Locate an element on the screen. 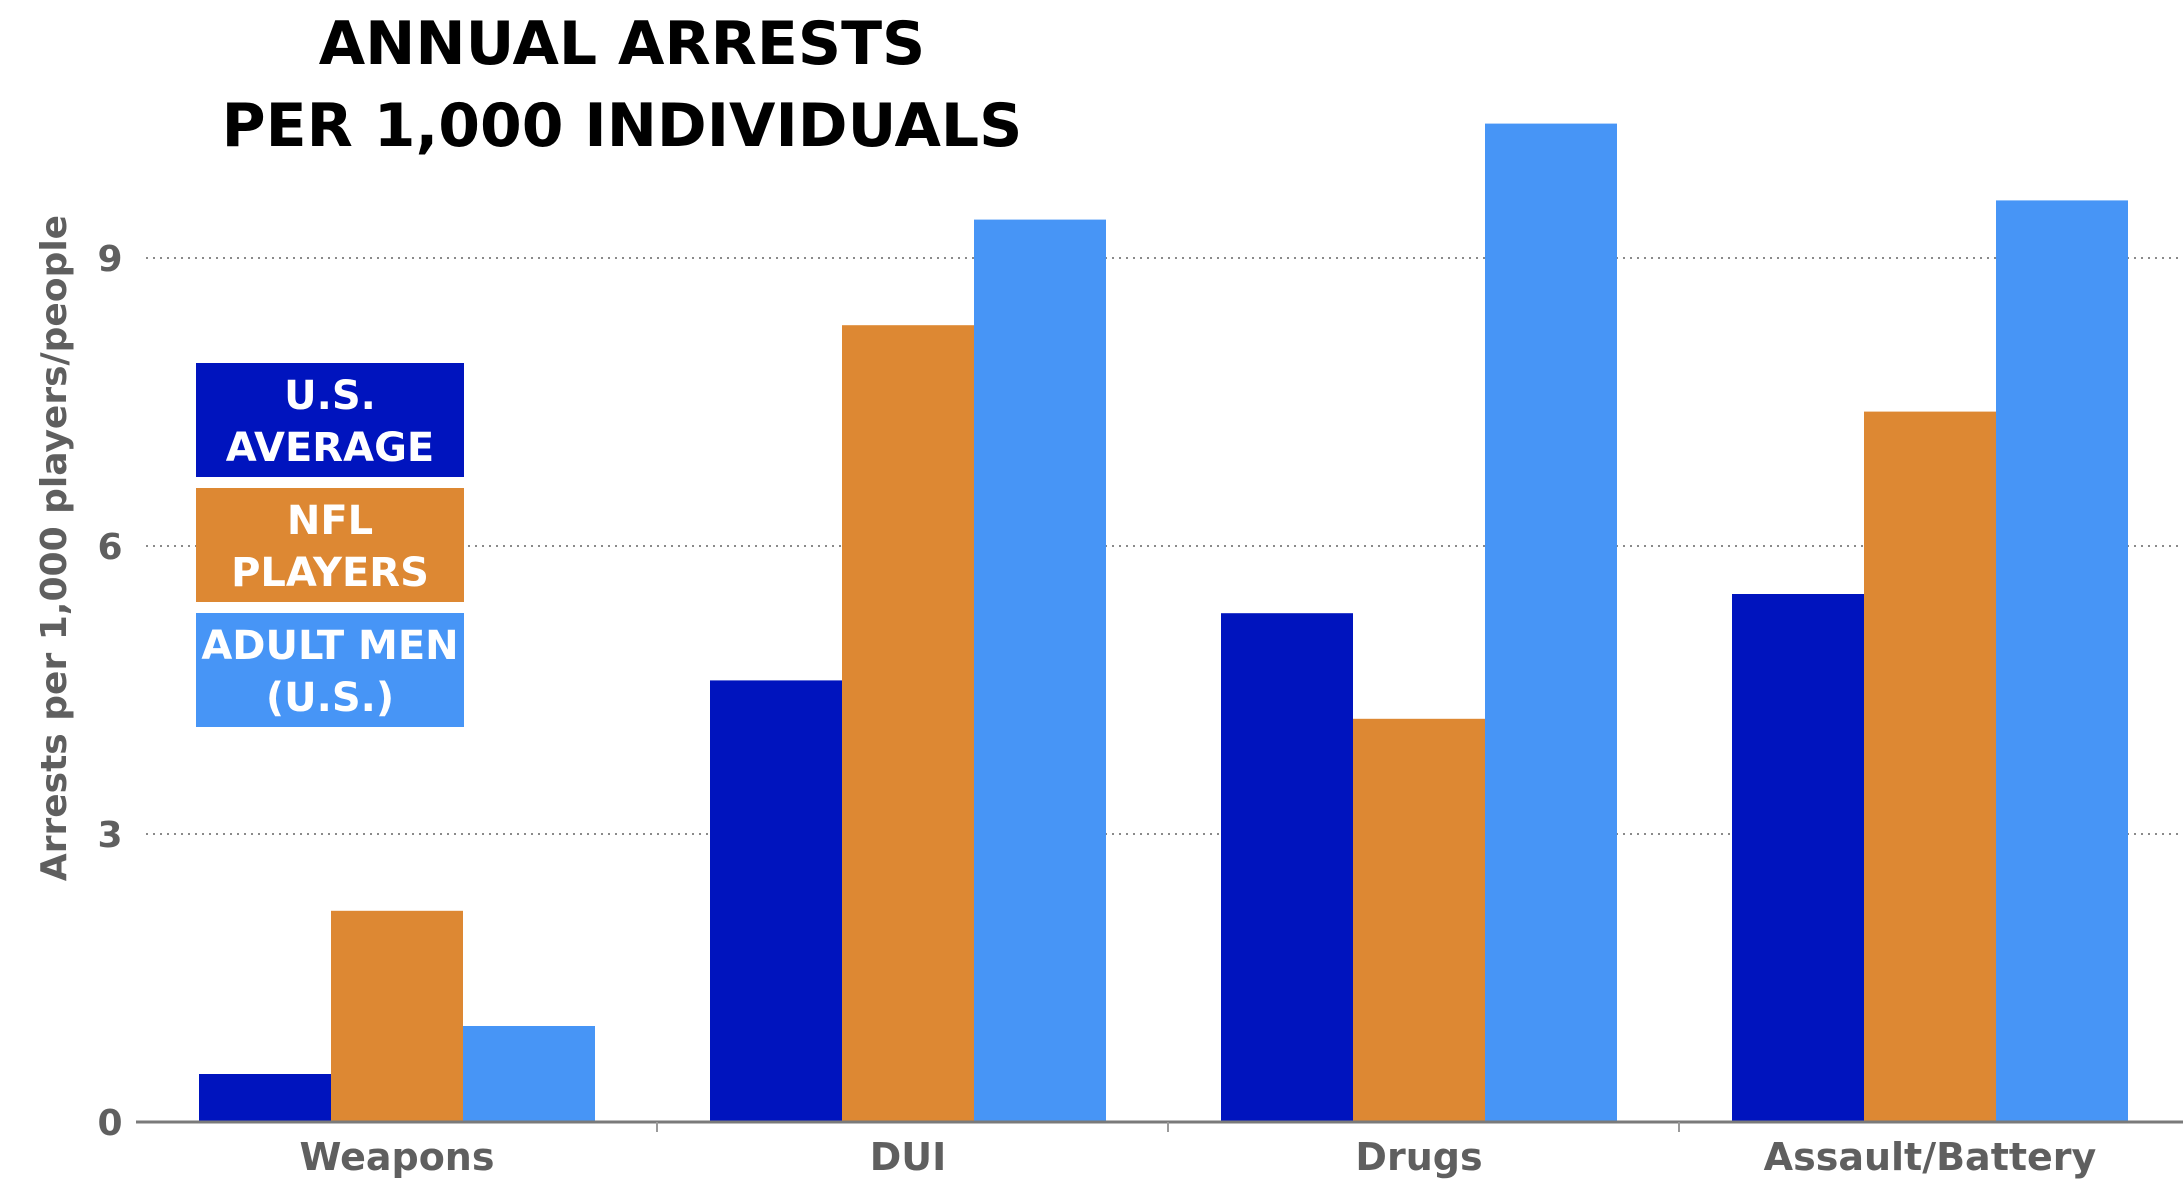  y-tick-label: 0 is located at coordinates (109, 1123).